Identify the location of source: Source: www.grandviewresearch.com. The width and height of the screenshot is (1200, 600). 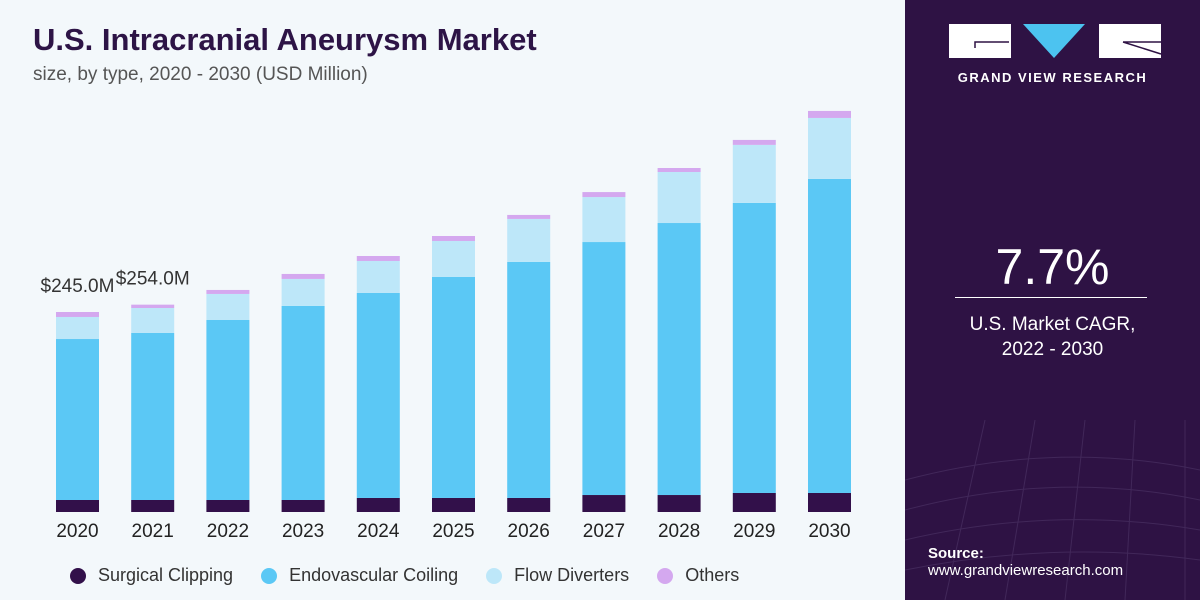
(1025, 562).